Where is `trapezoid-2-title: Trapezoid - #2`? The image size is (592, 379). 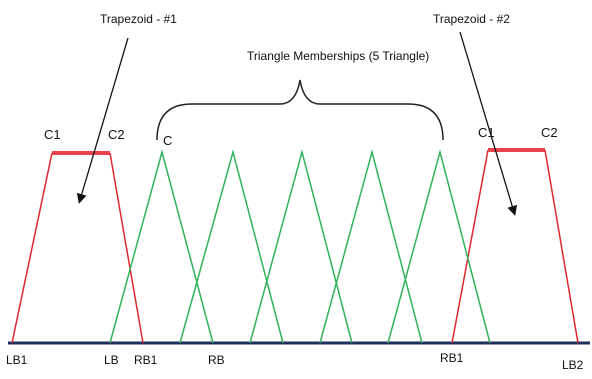
trapezoid-2-title: Trapezoid - #2 is located at coordinates (471, 19).